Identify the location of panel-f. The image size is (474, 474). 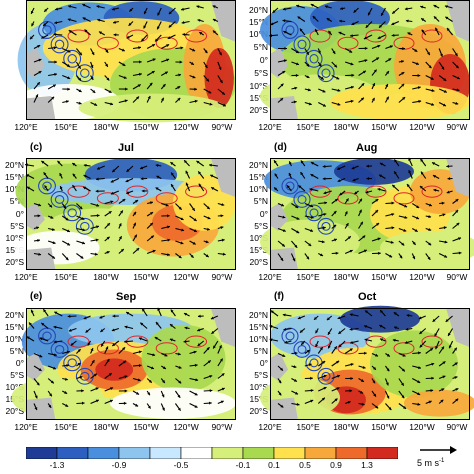
(367, 362).